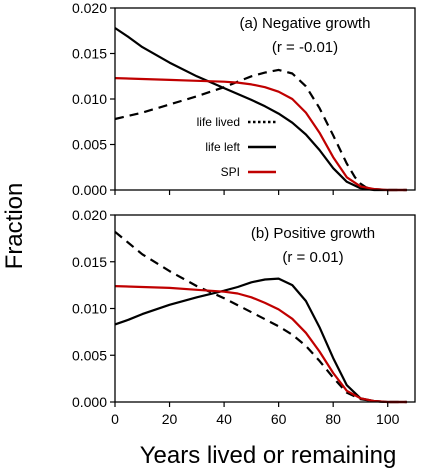 This screenshot has width=422, height=472. Describe the element at coordinates (218, 122) in the screenshot. I see `legend-label: life lived` at that location.